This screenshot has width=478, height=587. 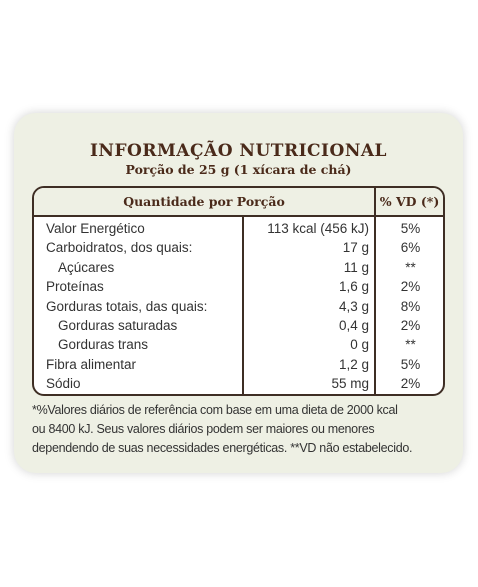 What do you see at coordinates (353, 364) in the screenshot?
I see `nutrient-quantity: 1,2 g` at bounding box center [353, 364].